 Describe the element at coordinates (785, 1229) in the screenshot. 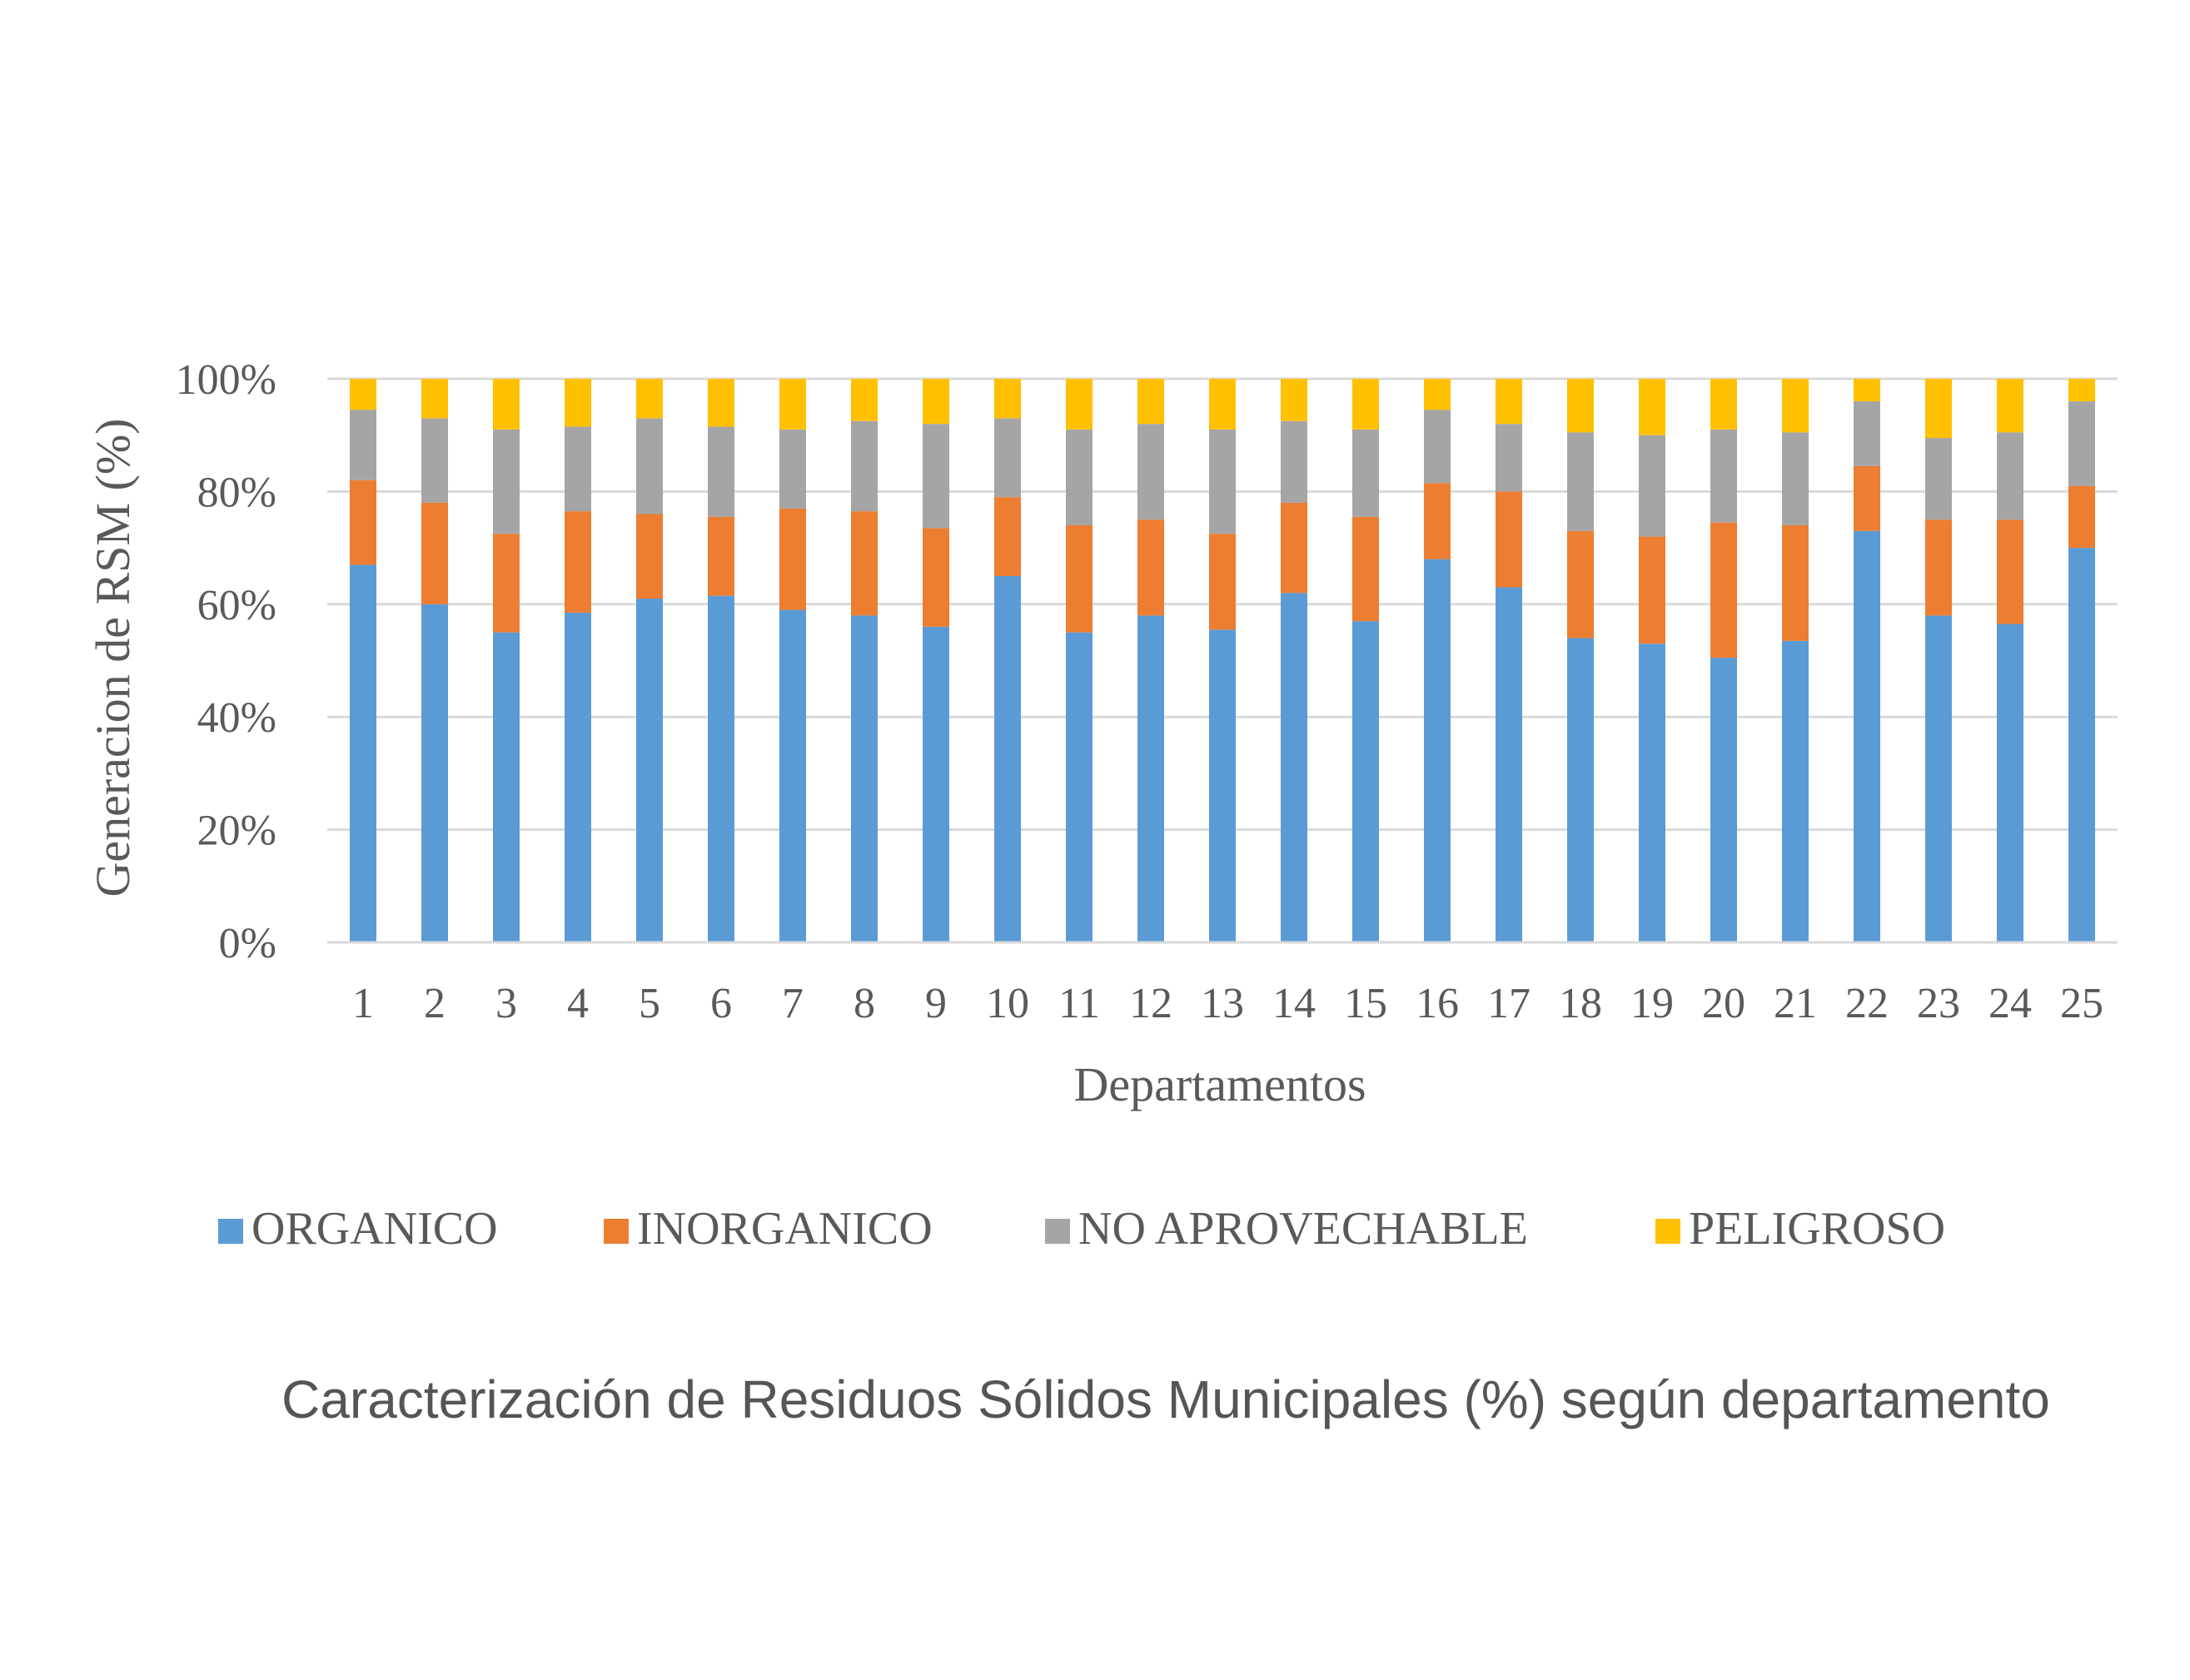

I see `legend-label: INORGANICO` at that location.